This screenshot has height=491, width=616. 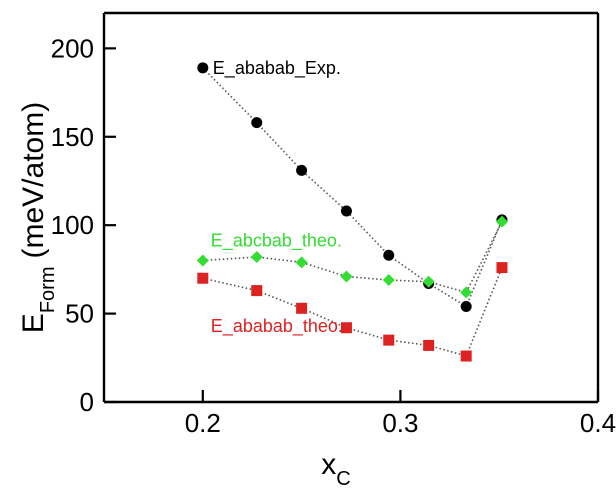 I want to click on x-tick-label: 0.3, so click(x=400, y=423).